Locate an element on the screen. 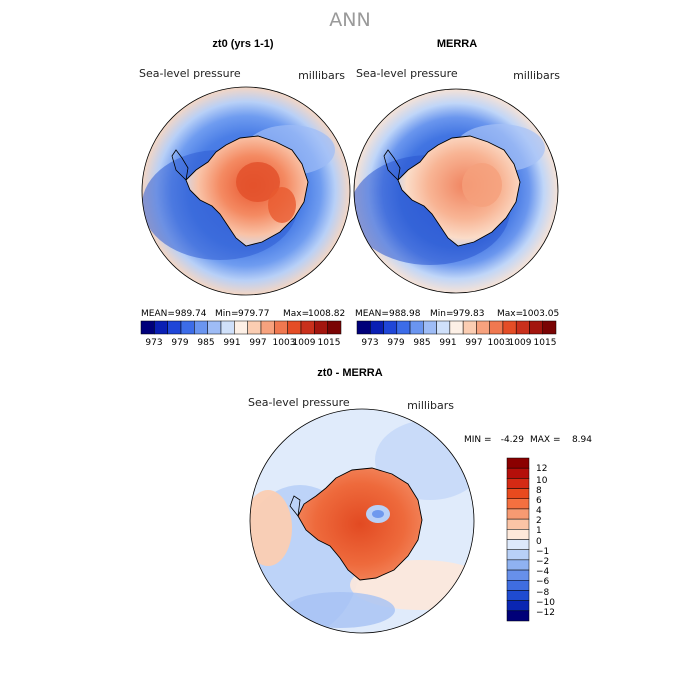 The height and width of the screenshot is (700, 700). panel-model-mean-value: 989.74 is located at coordinates (191, 314).